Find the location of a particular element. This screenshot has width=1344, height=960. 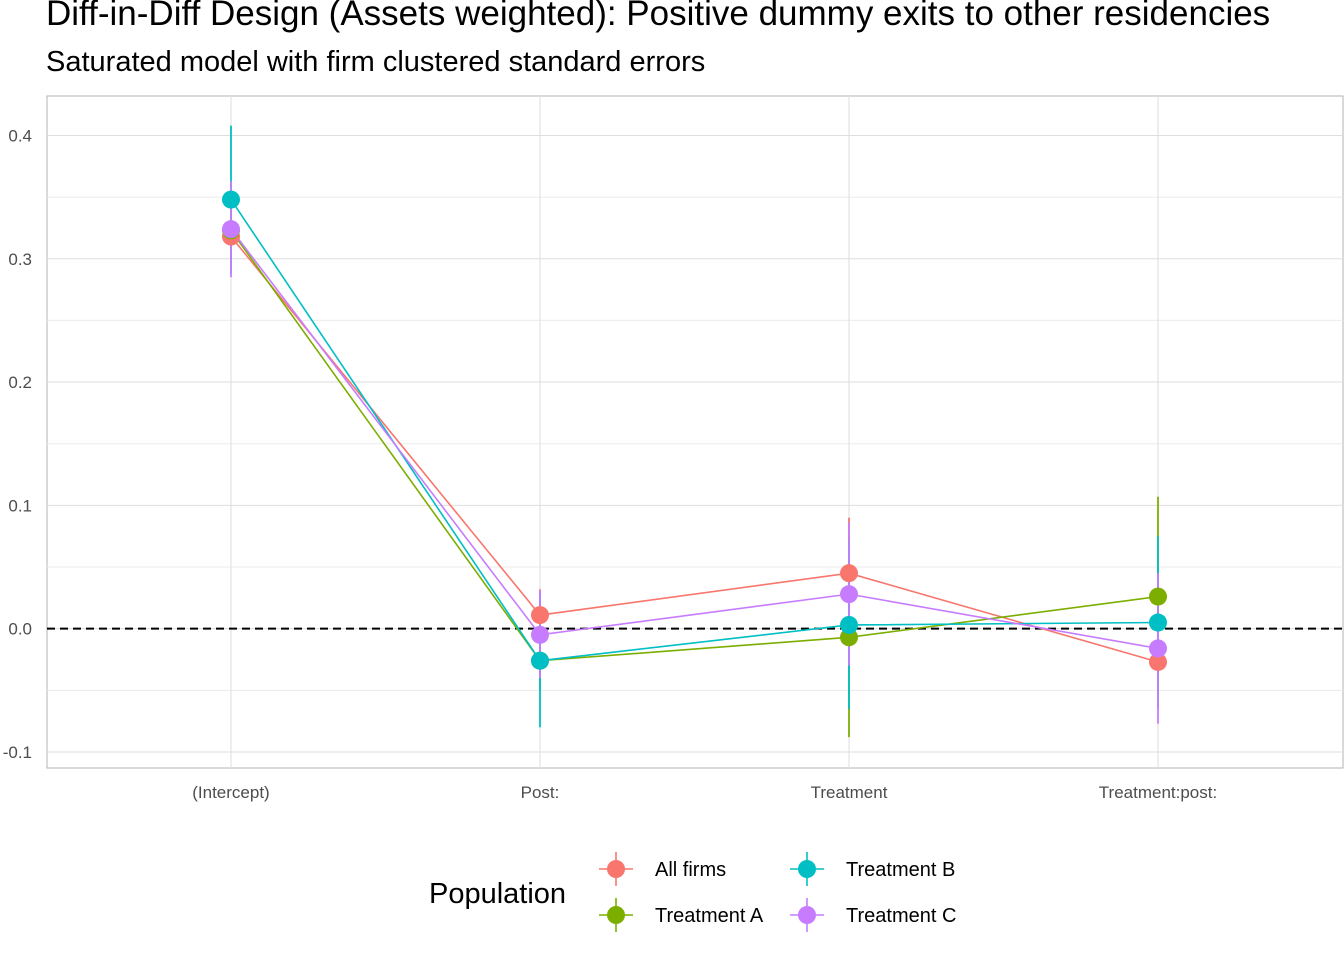

y-tick-label: 0.0 is located at coordinates (20, 629).